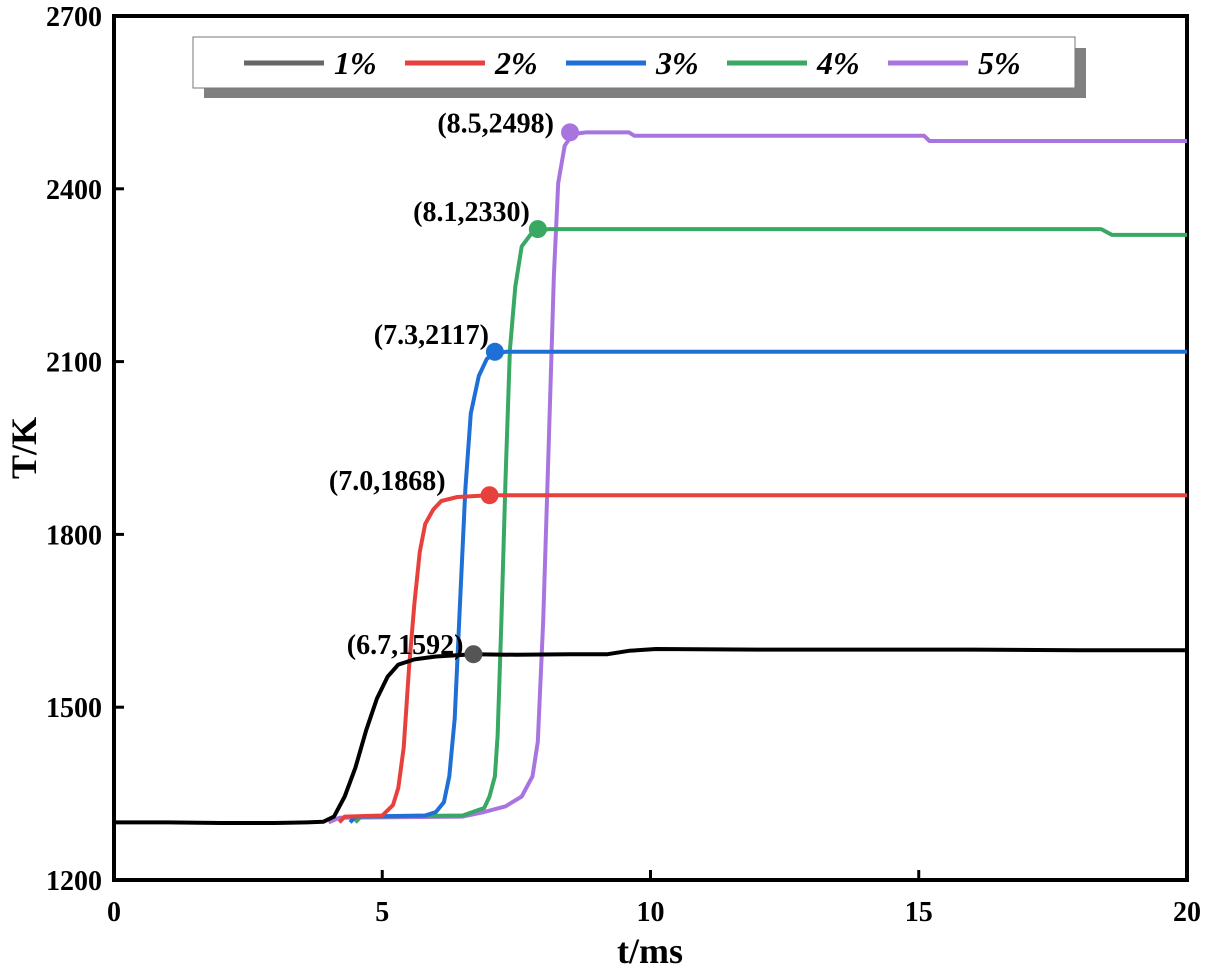  Describe the element at coordinates (999, 63) in the screenshot. I see `legend-label-5: 5%` at that location.